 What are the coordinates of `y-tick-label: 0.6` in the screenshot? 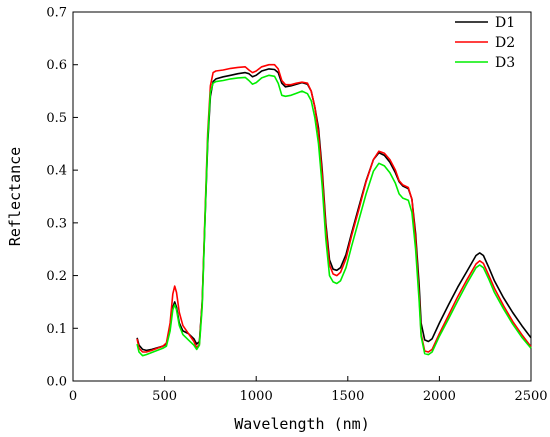 It's located at (56, 65).